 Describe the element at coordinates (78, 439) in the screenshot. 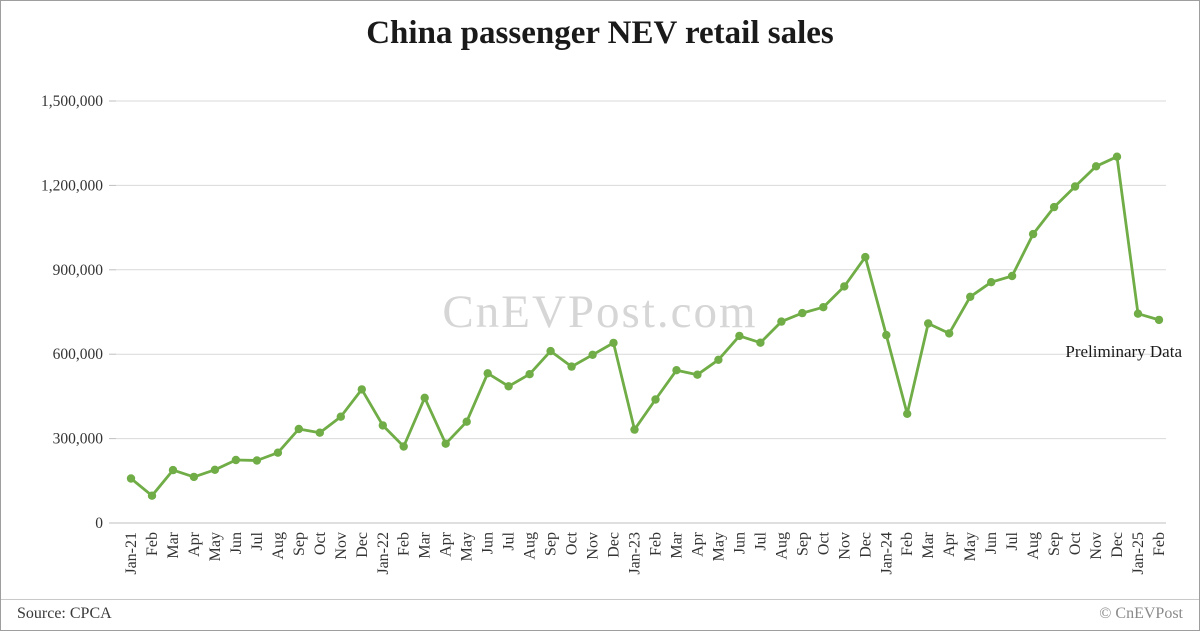

I see `y-tick-label: 300,000` at that location.